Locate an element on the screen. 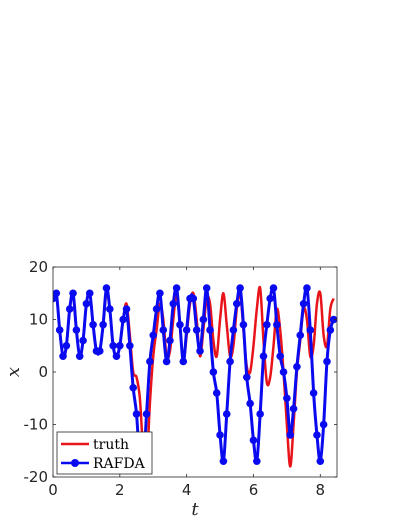 Image resolution: width=406 pixels, height=523 pixels. legend-box is located at coordinates (104, 453).